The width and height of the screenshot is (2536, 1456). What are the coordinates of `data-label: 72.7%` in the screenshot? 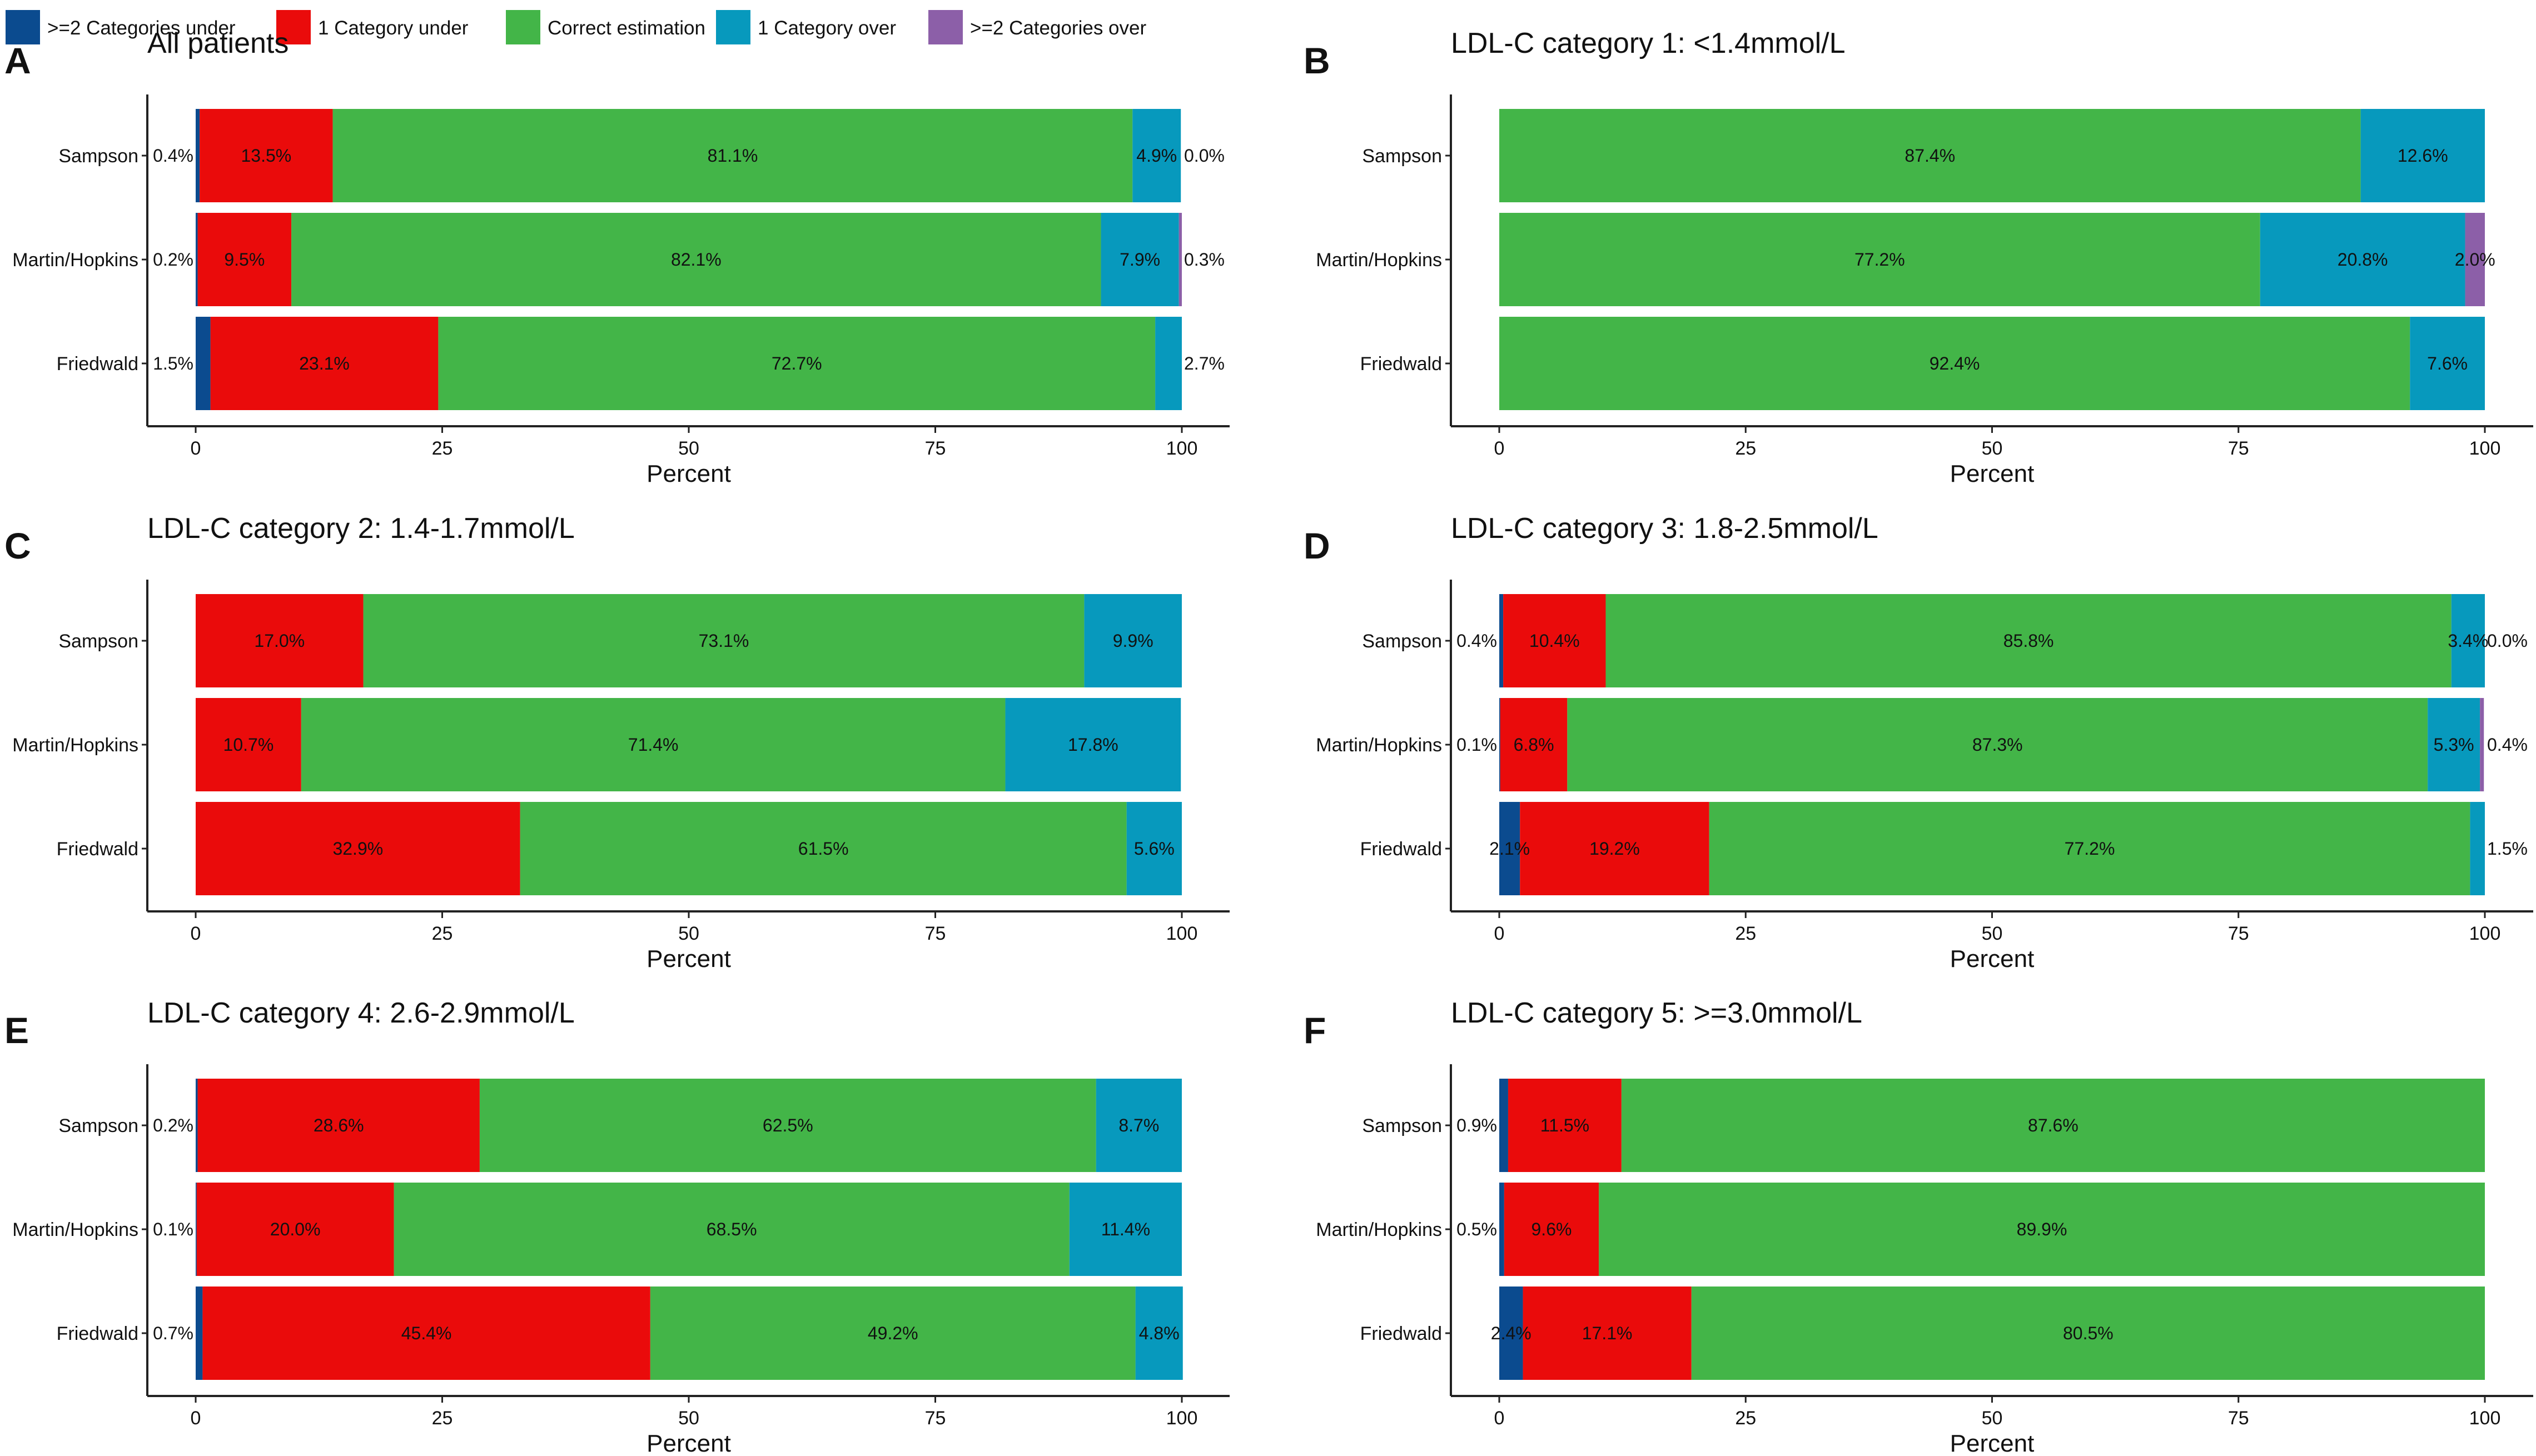 It's located at (797, 363).